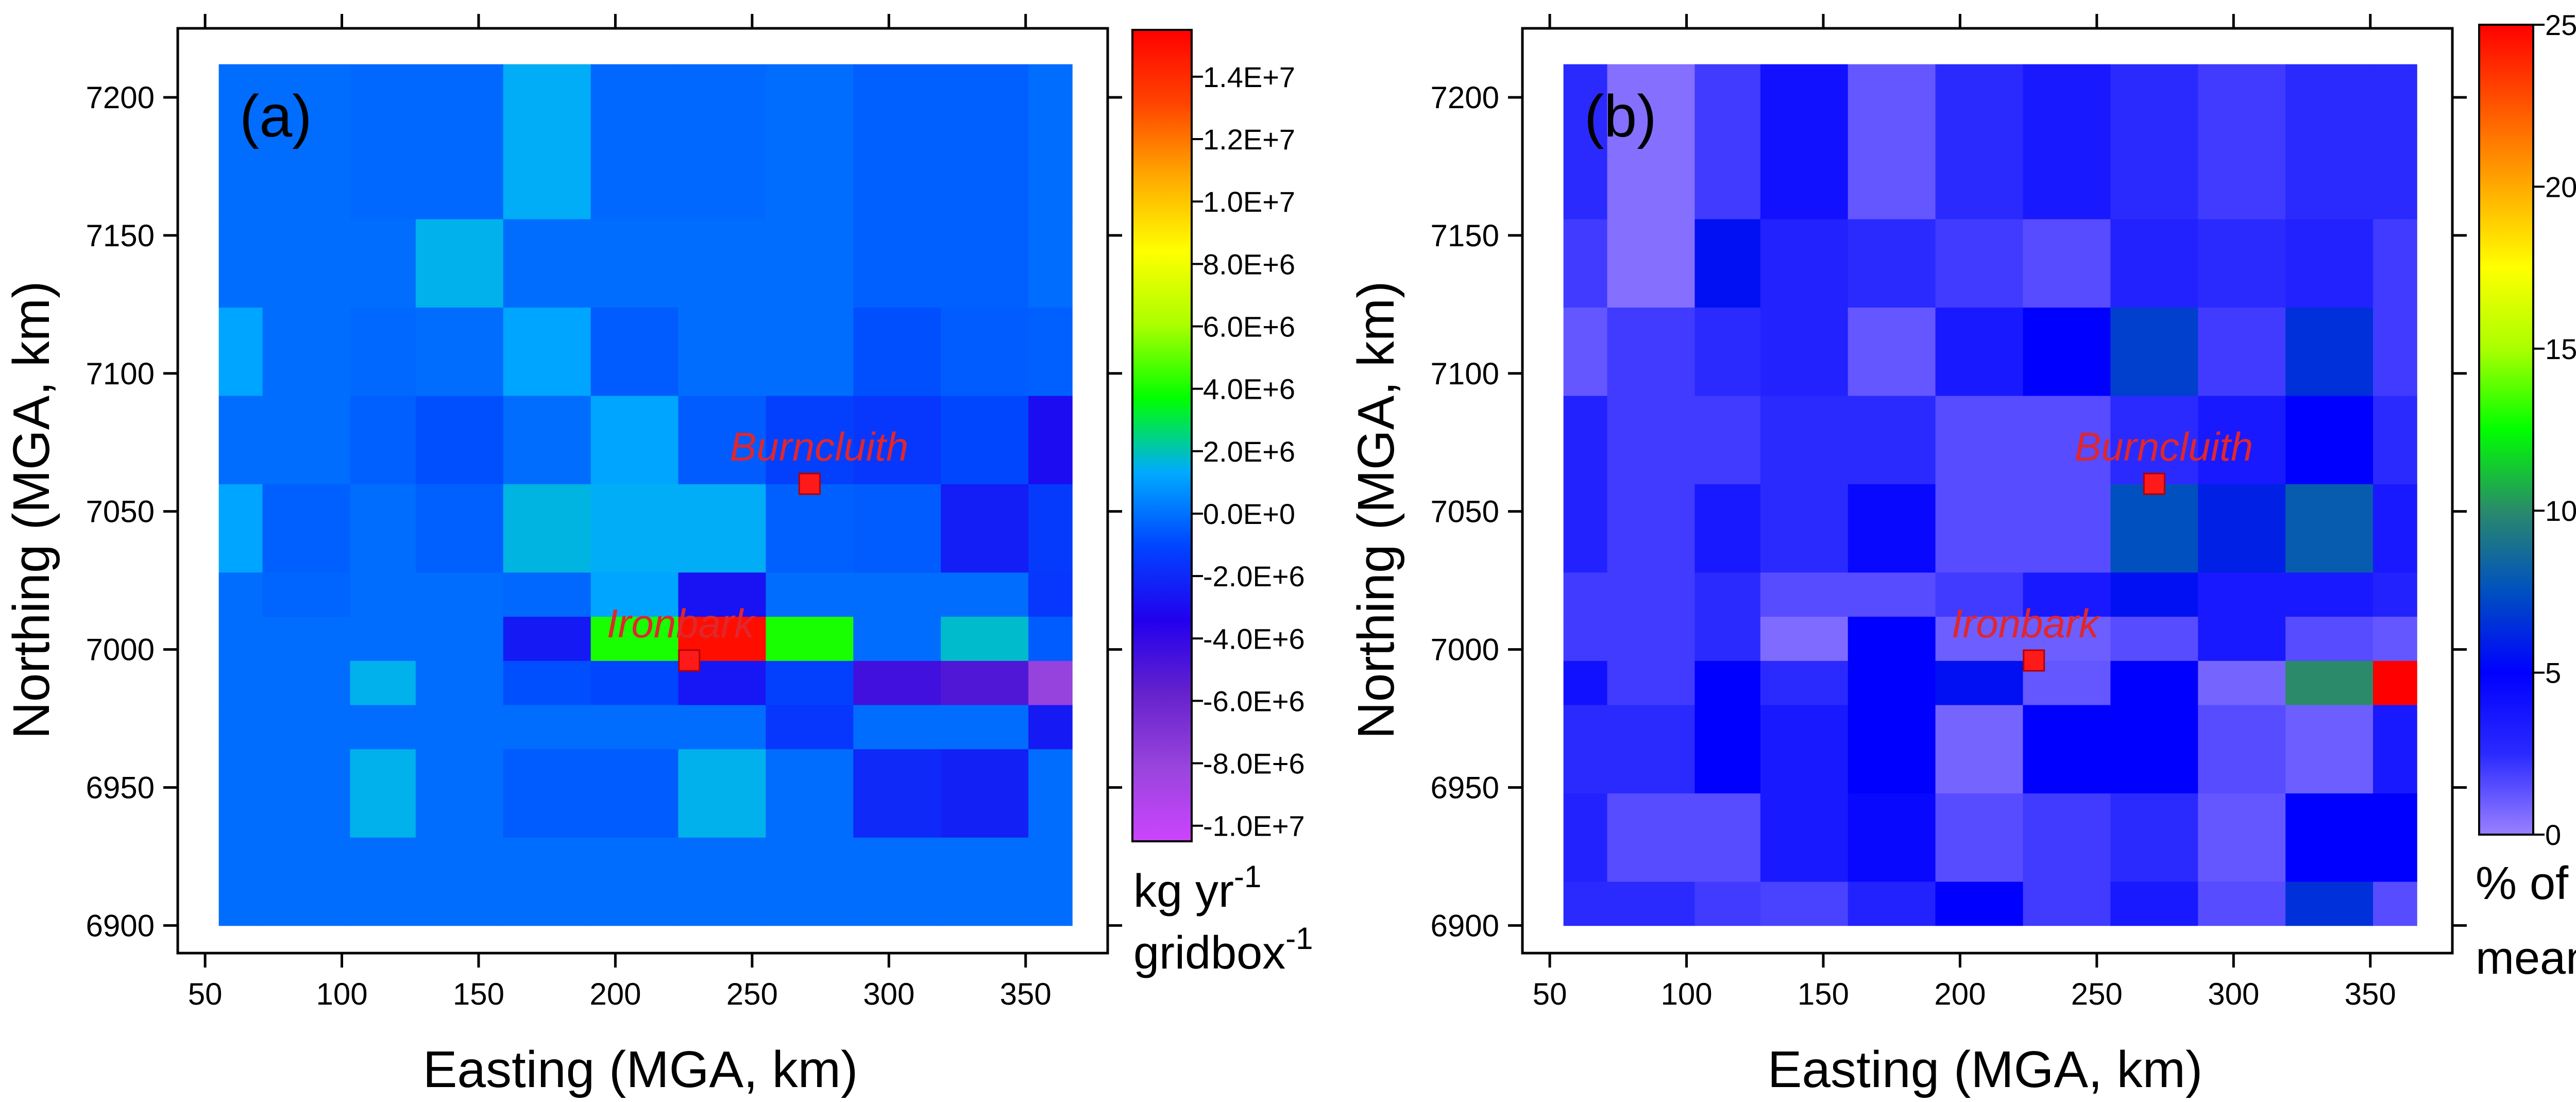  I want to click on colorbar-unit-line1-a: kg yr-1, so click(1197, 888).